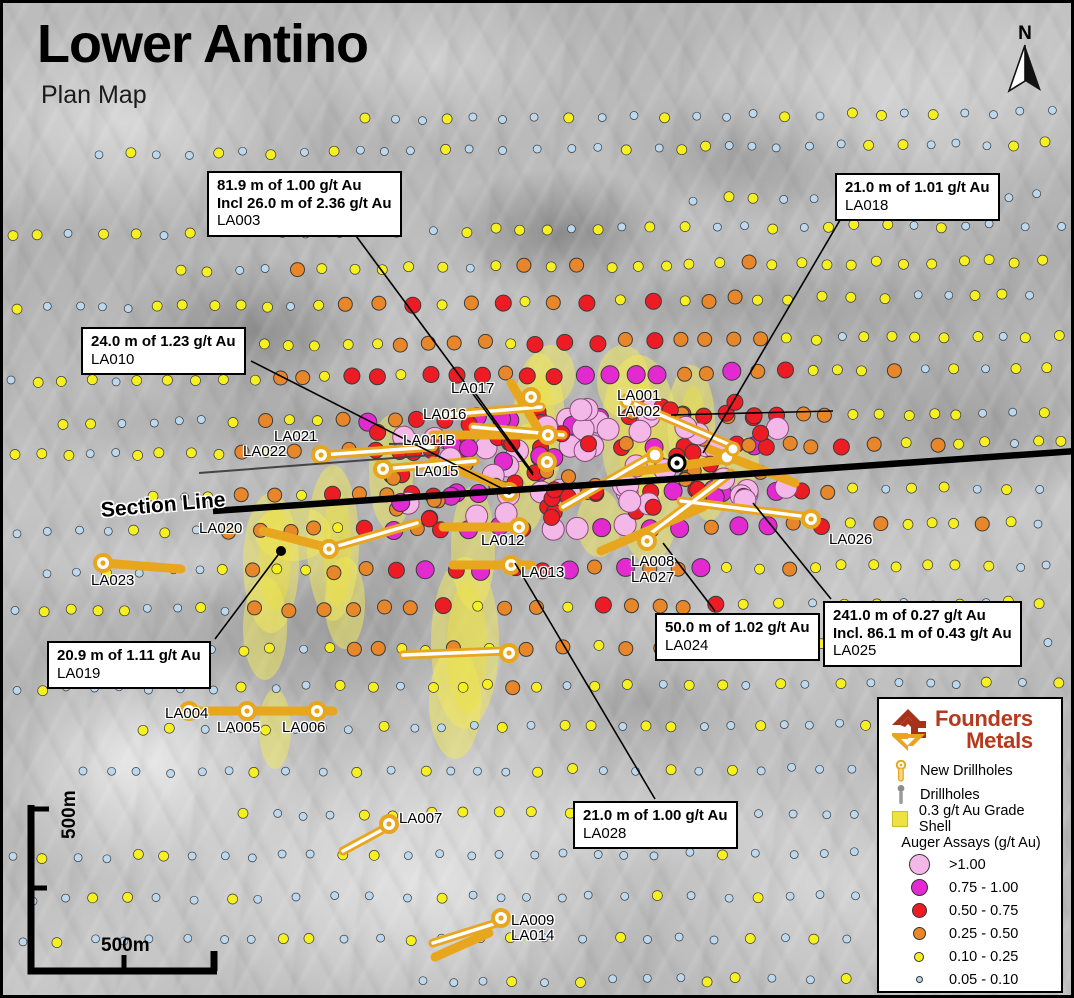 Image resolution: width=1074 pixels, height=998 pixels. I want to click on callout-line1: 81.9 m of 1.00 g/t Au, so click(289, 185).